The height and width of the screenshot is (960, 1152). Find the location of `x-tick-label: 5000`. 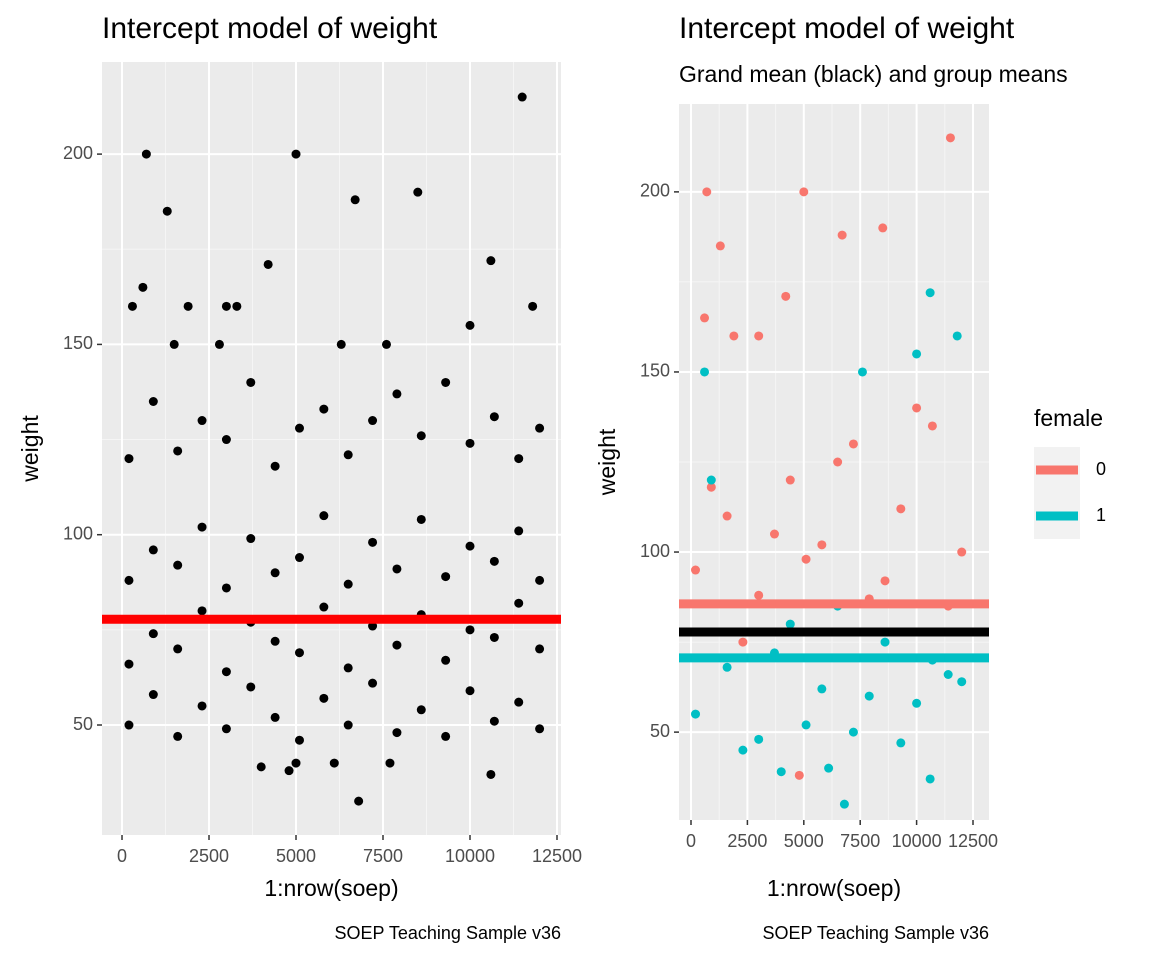

x-tick-label: 5000 is located at coordinates (296, 856).